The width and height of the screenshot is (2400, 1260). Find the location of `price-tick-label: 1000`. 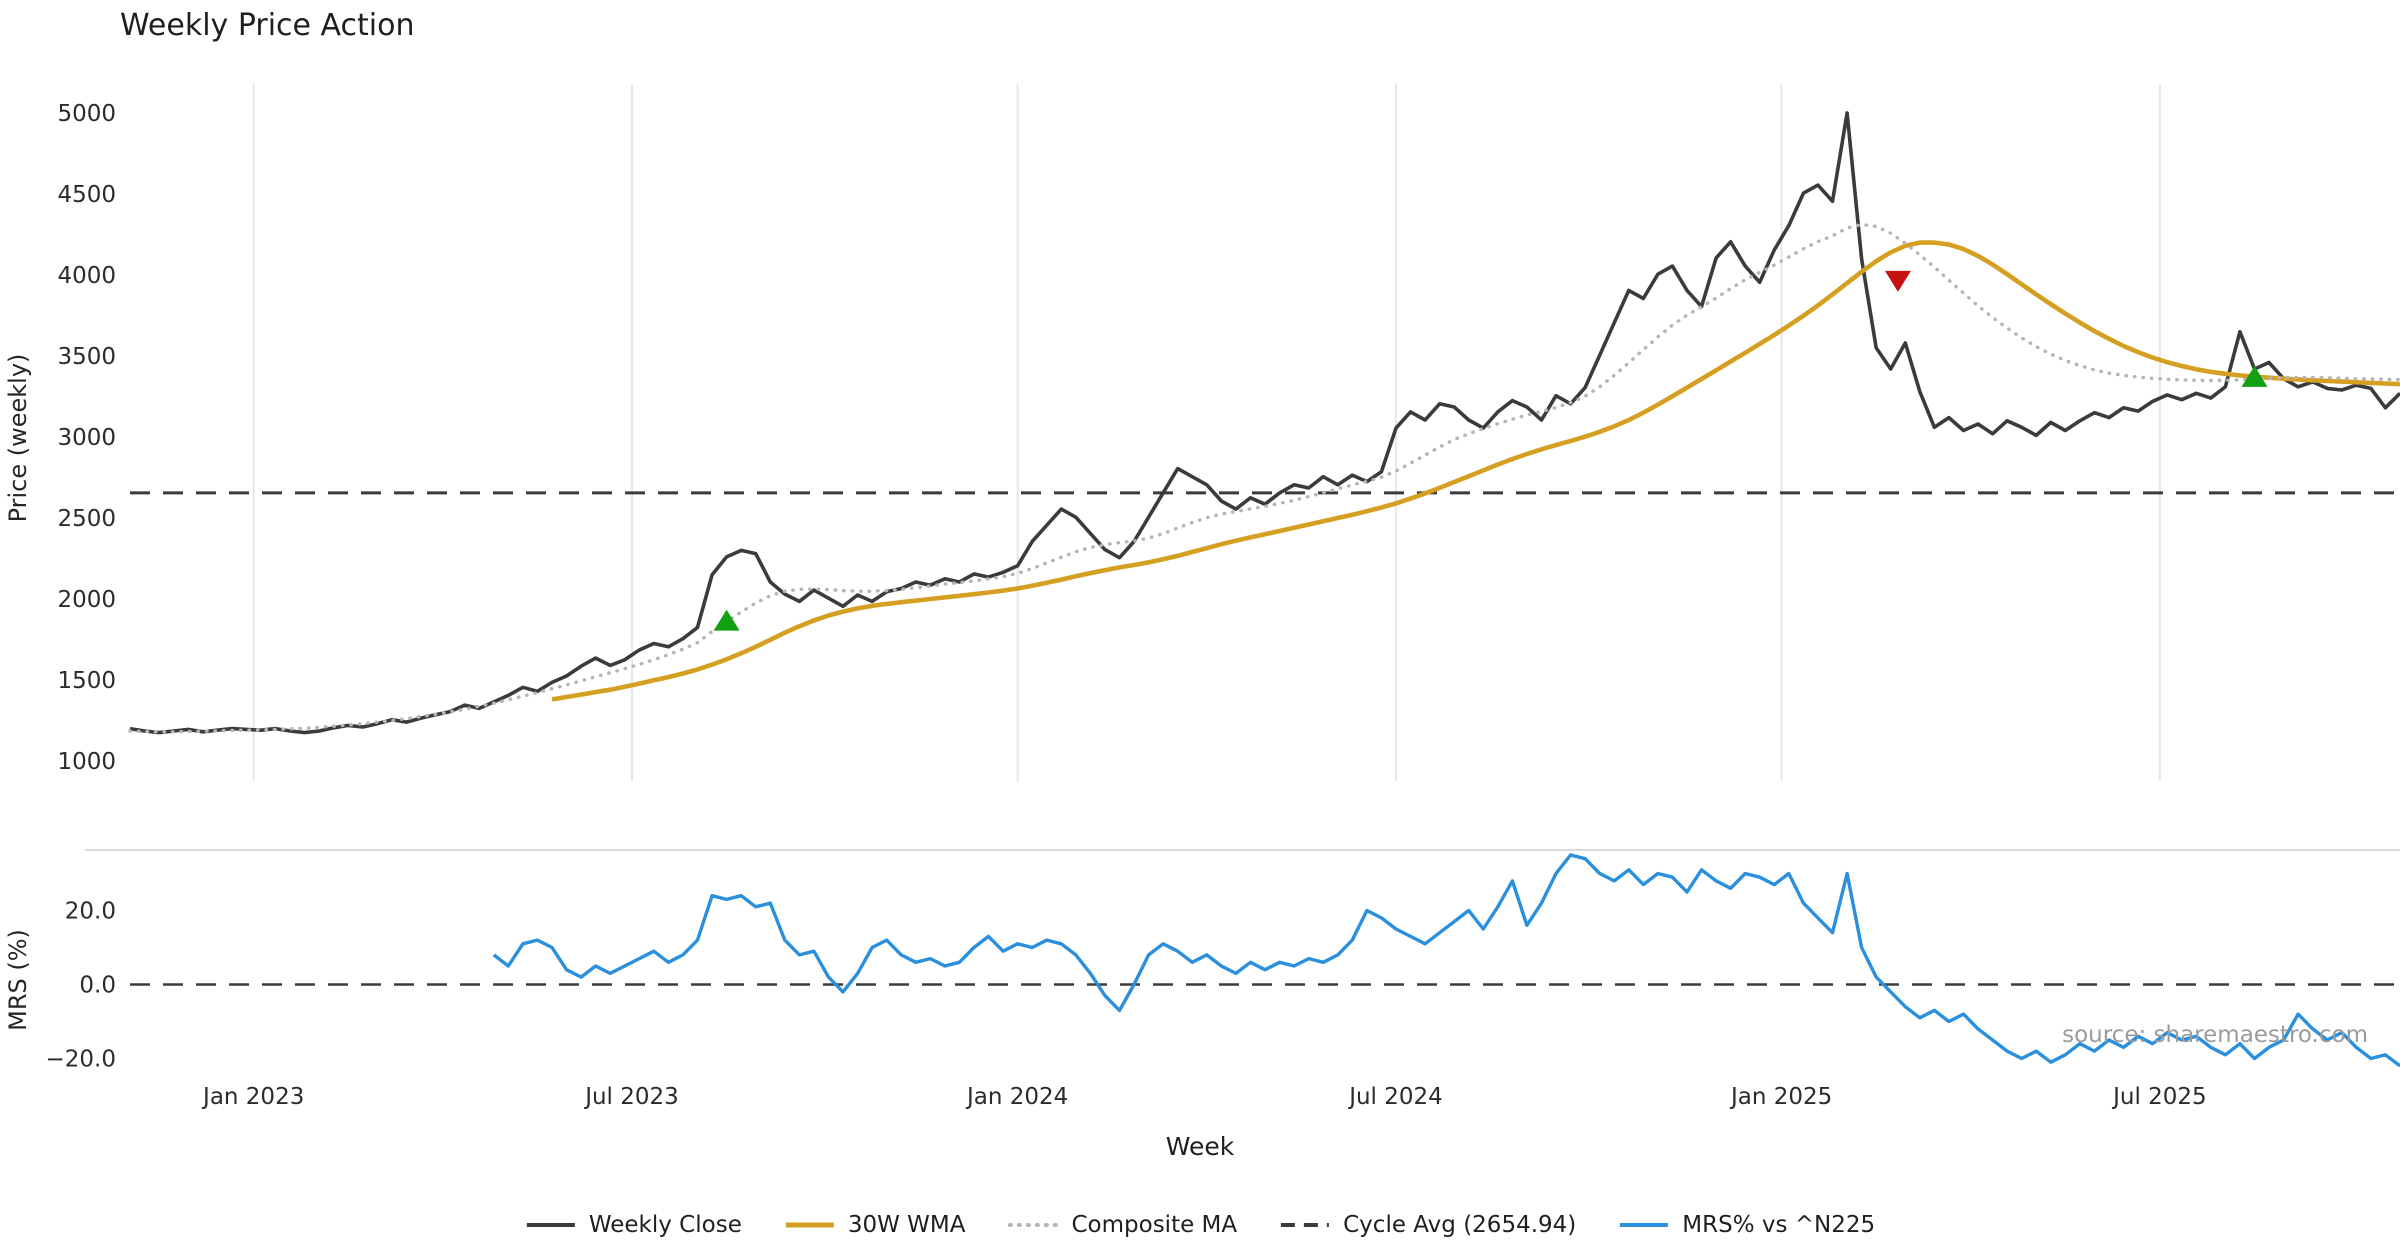

price-tick-label: 1000 is located at coordinates (86, 762).